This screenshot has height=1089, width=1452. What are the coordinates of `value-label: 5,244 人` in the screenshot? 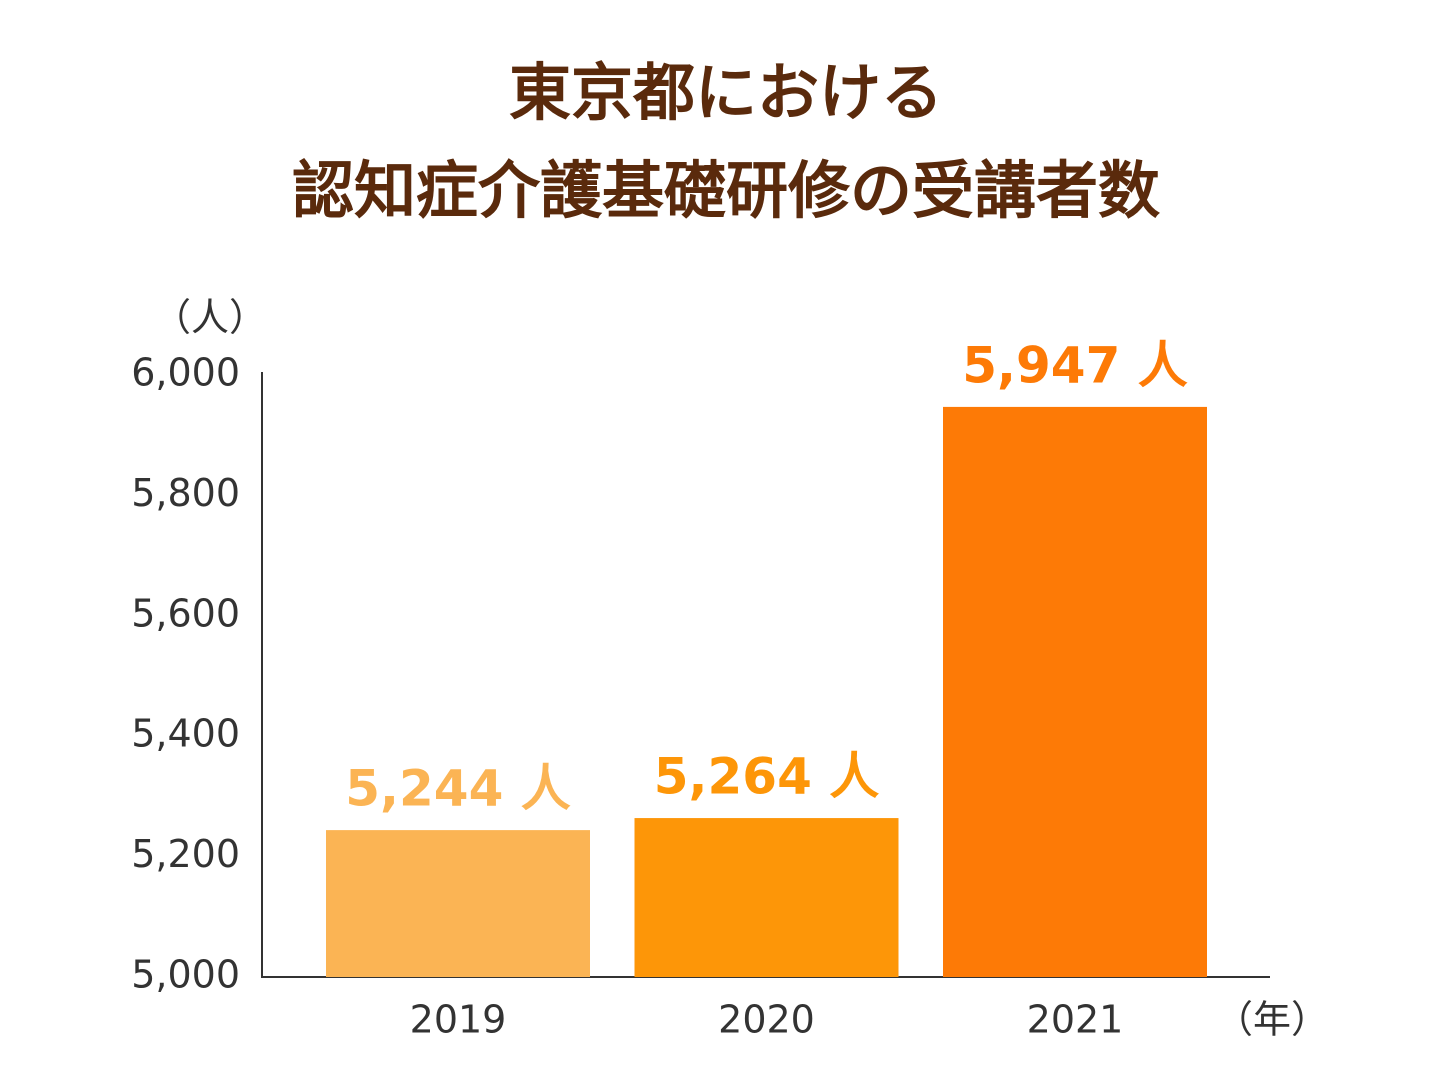 It's located at (458, 789).